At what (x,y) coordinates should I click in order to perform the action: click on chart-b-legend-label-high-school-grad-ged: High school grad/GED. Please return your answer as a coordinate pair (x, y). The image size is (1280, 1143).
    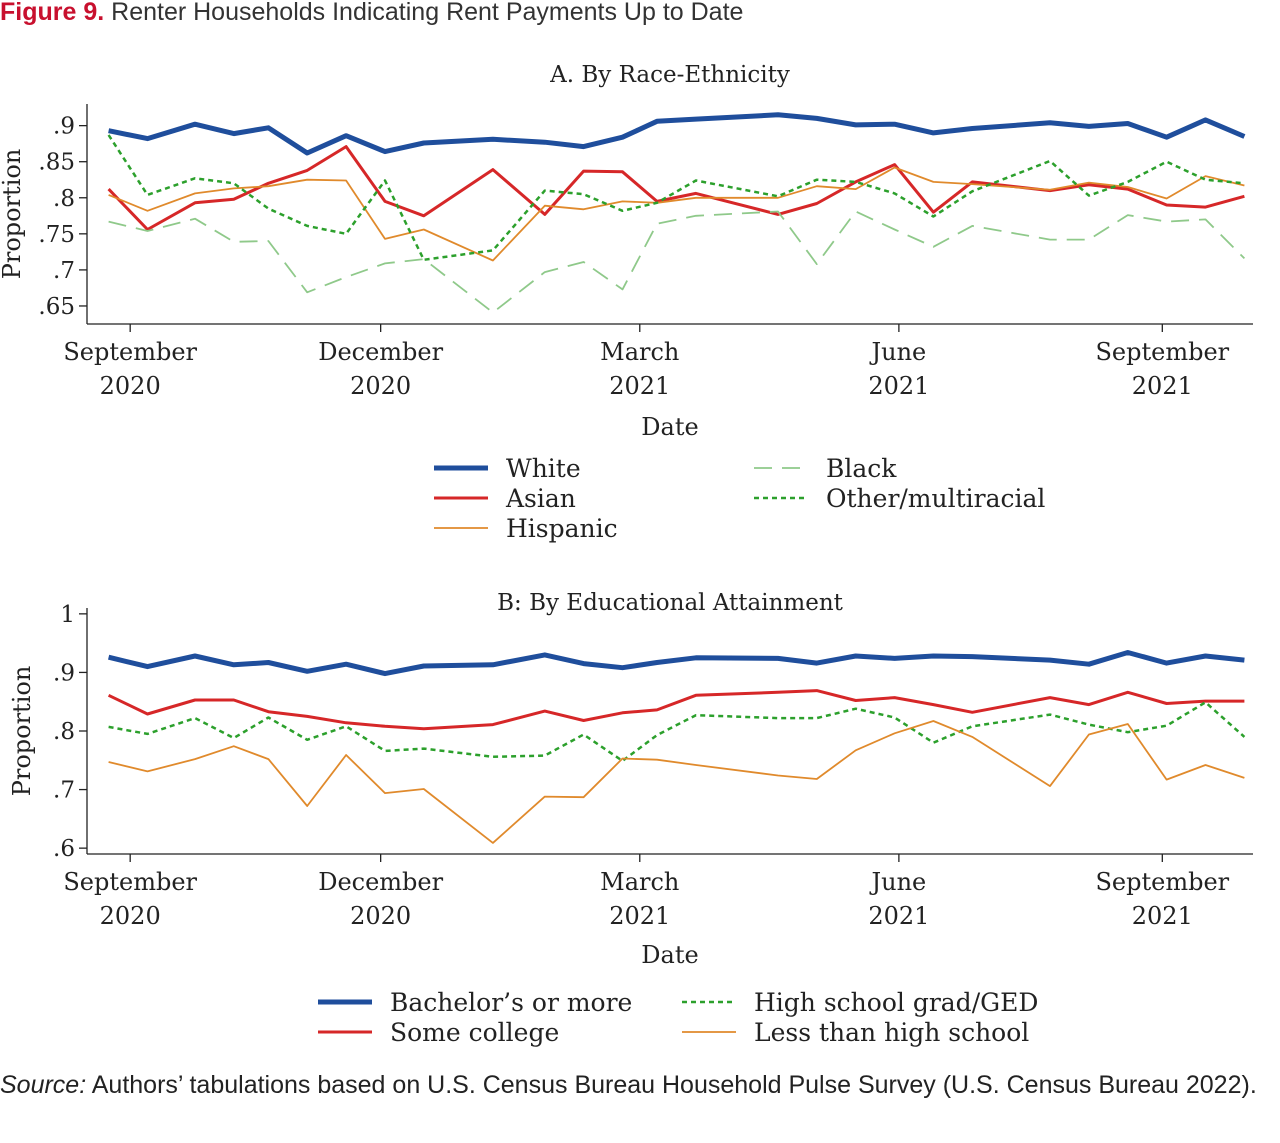
    Looking at the image, I should click on (896, 1002).